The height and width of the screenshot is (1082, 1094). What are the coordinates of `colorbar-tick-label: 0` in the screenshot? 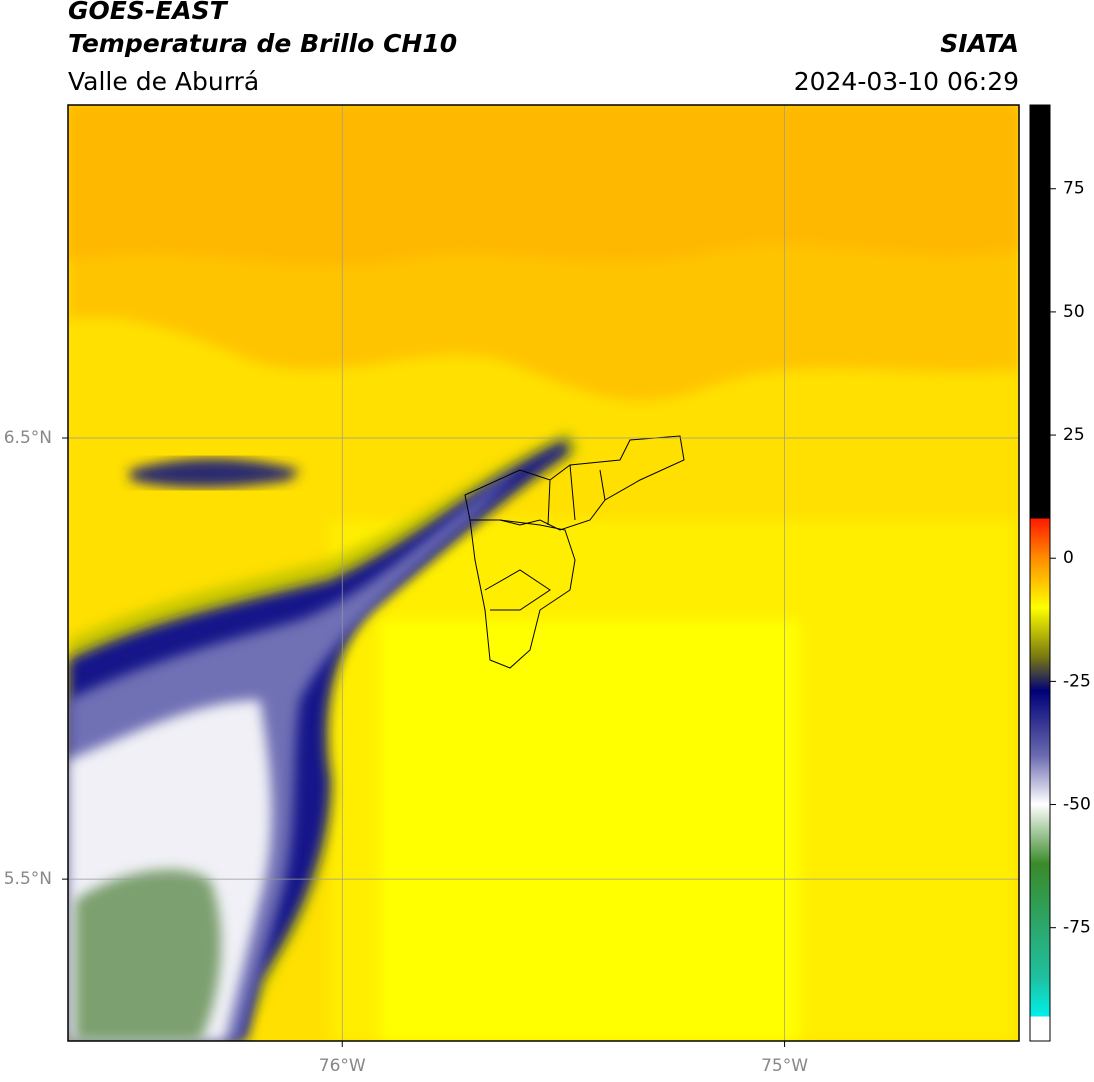 It's located at (1068, 558).